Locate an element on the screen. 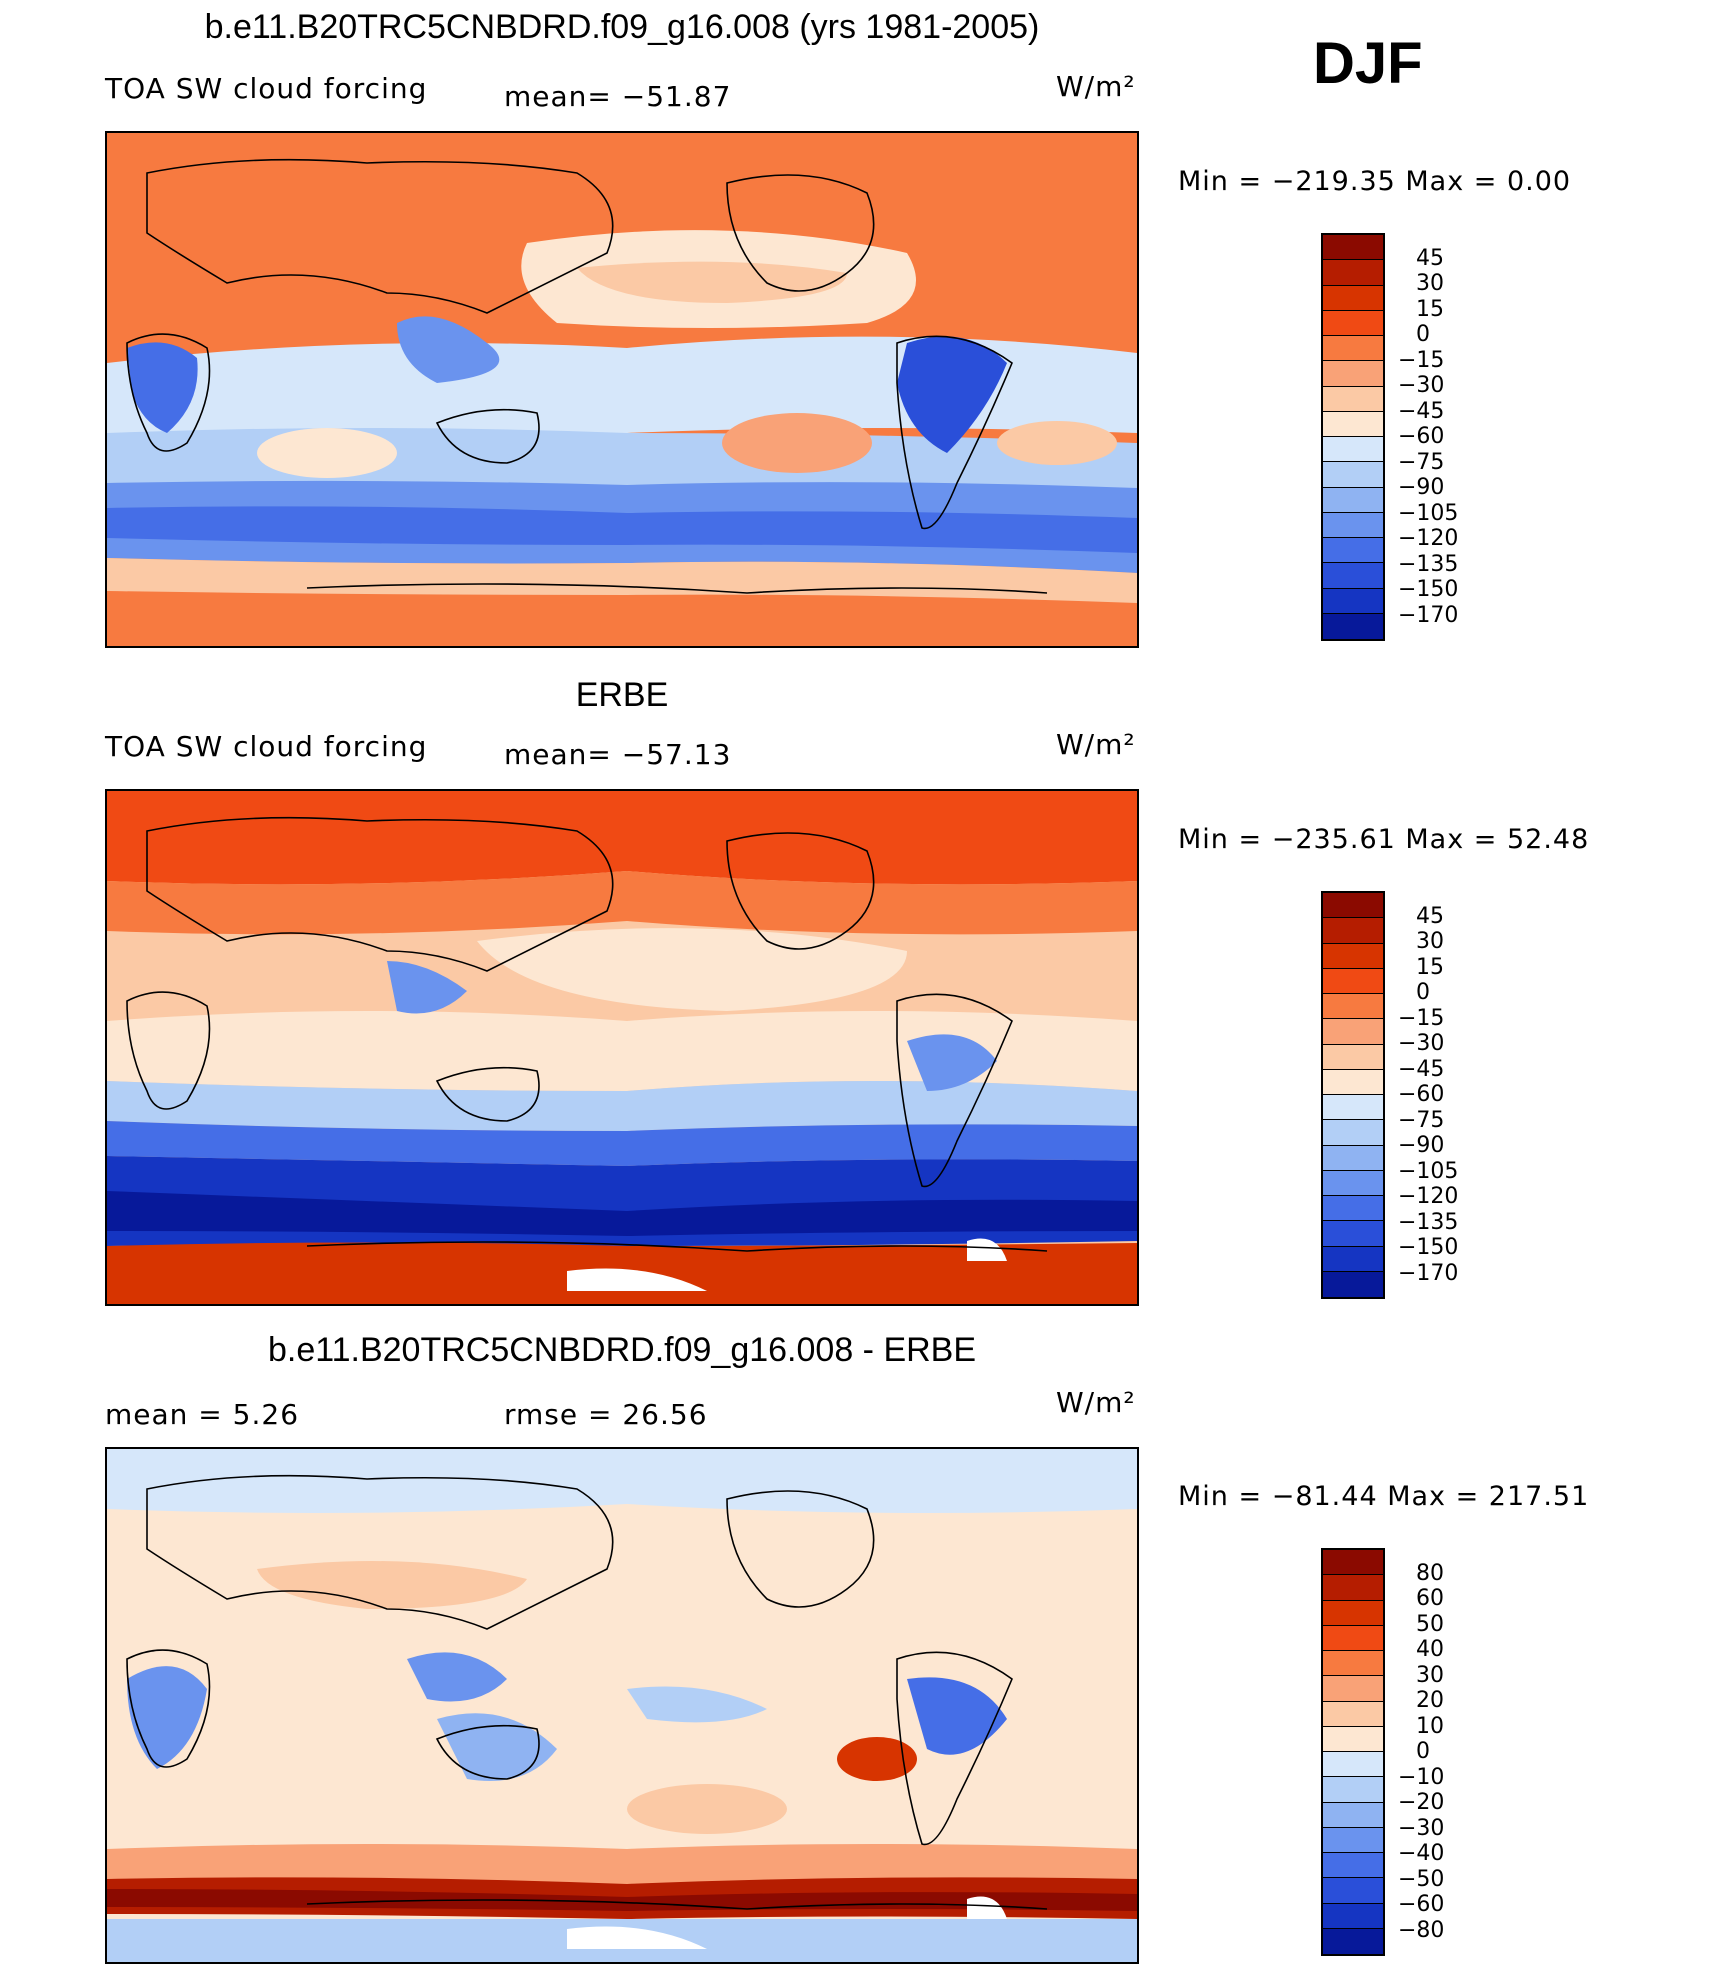 The image size is (1710, 1969). colorbar-tick-label: −20 is located at coordinates (1421, 1802).